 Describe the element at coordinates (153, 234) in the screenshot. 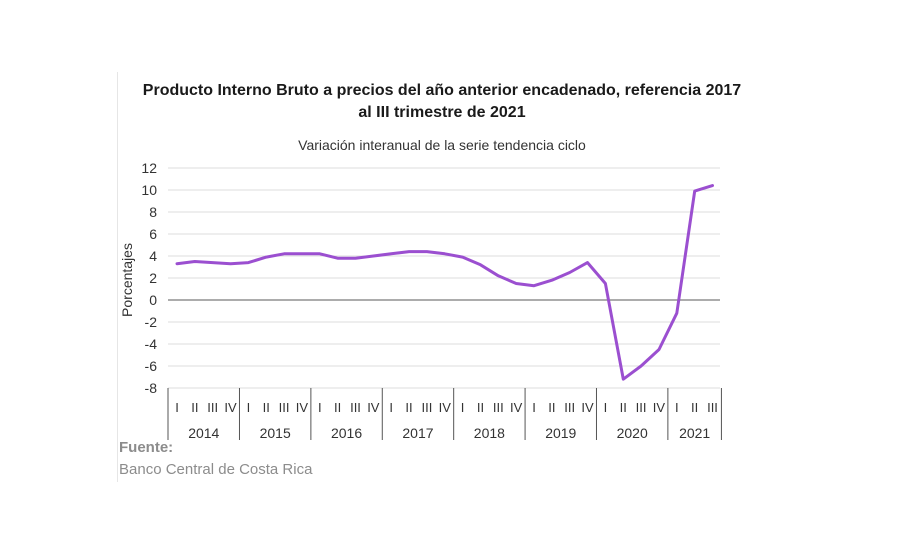

I see `y-tick-label: 6` at that location.